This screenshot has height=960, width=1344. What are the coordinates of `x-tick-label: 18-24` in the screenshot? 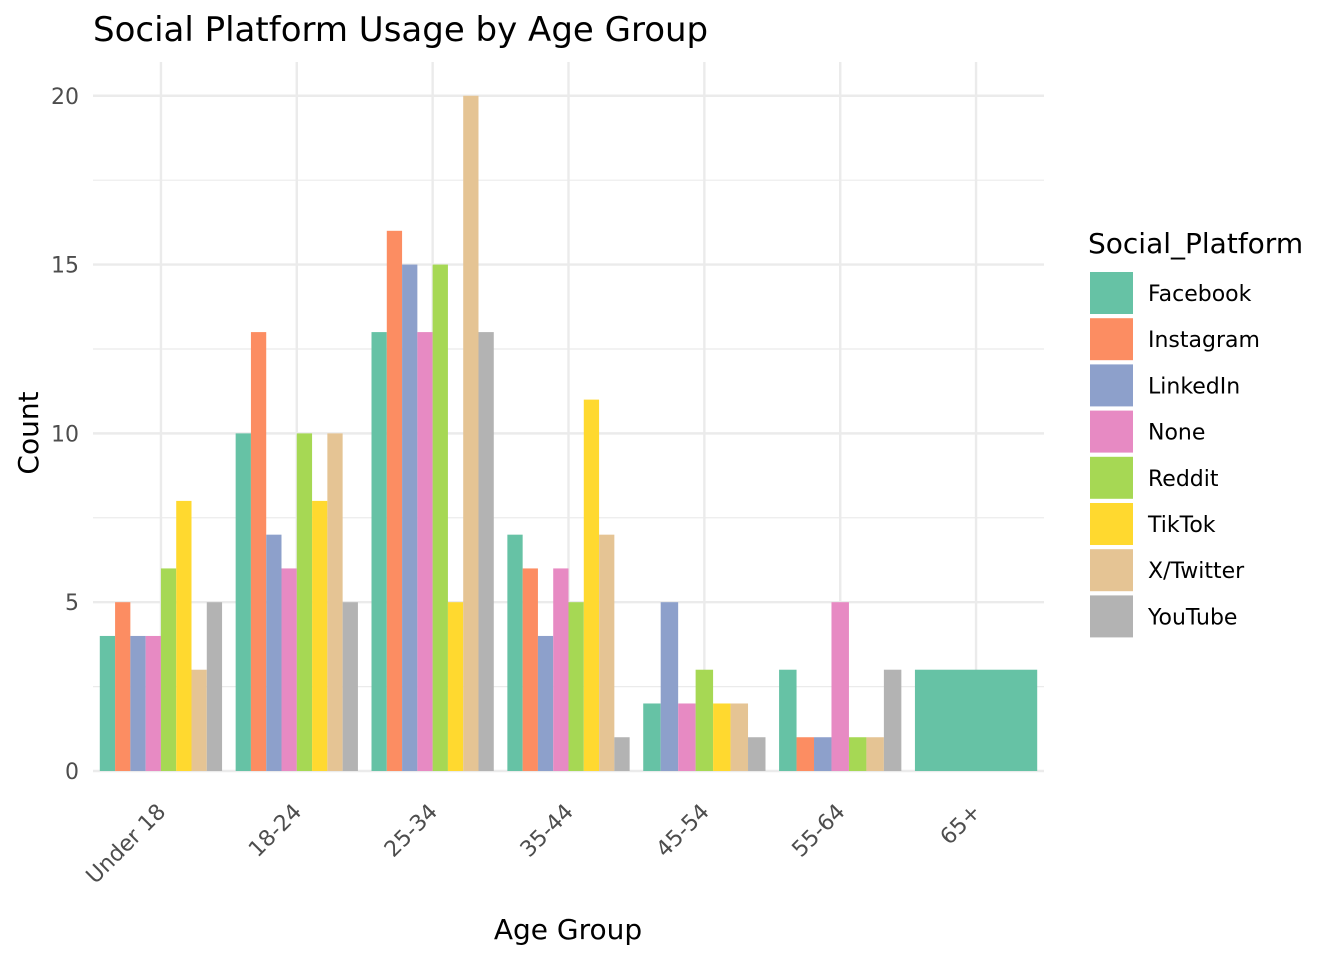 It's located at (275, 831).